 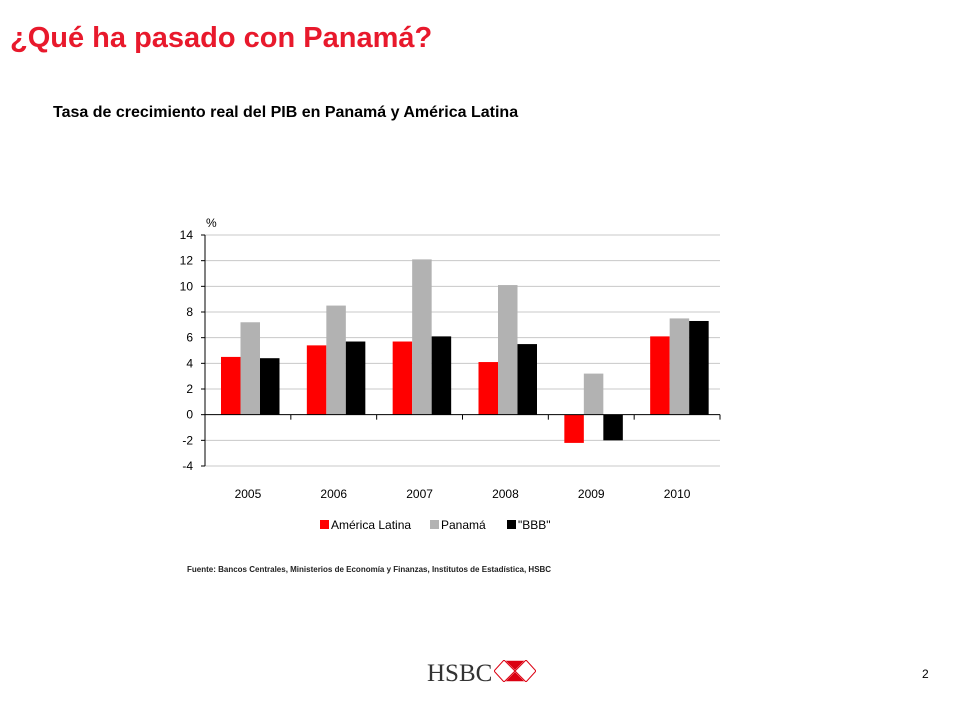 What do you see at coordinates (187, 466) in the screenshot?
I see `y-tick-label: -4` at bounding box center [187, 466].